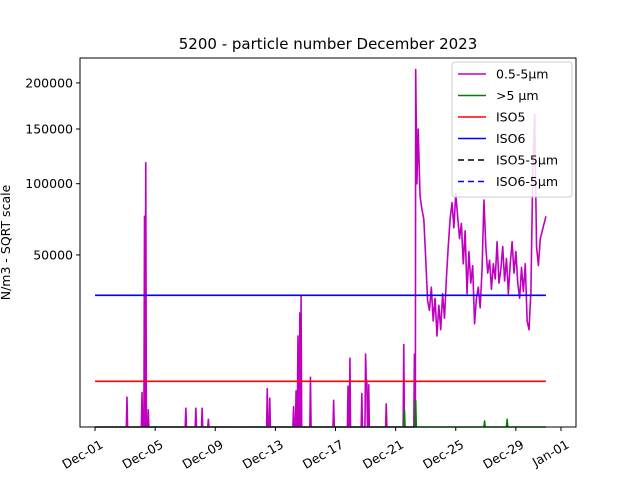 The width and height of the screenshot is (640, 480). I want to click on legend-label: ISO5-5µm, so click(527, 160).